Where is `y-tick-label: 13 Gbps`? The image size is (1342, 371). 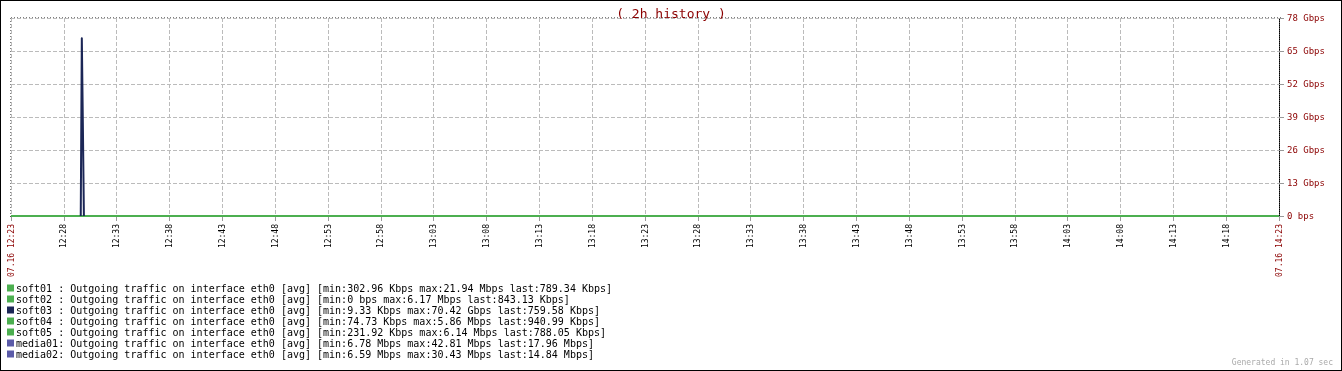 y-tick-label: 13 Gbps is located at coordinates (1306, 183).